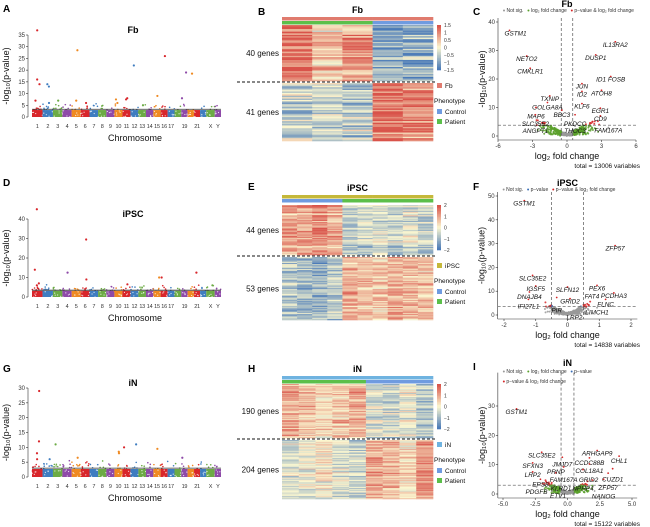 The width and height of the screenshot is (650, 527). Describe the element at coordinates (526, 56) in the screenshot. I see `labeled-gene-point` at that location.